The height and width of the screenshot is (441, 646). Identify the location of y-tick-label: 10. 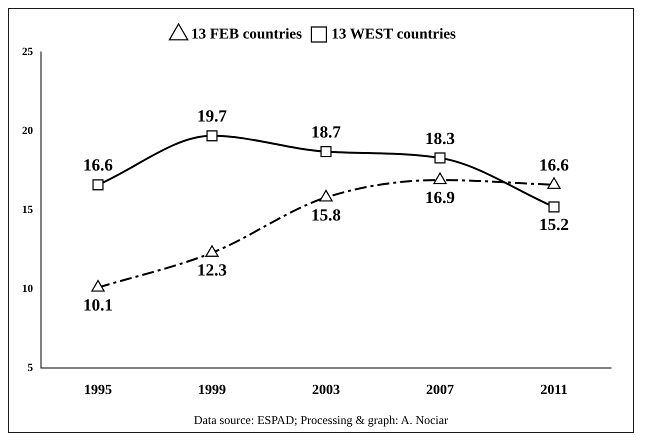
(28, 288).